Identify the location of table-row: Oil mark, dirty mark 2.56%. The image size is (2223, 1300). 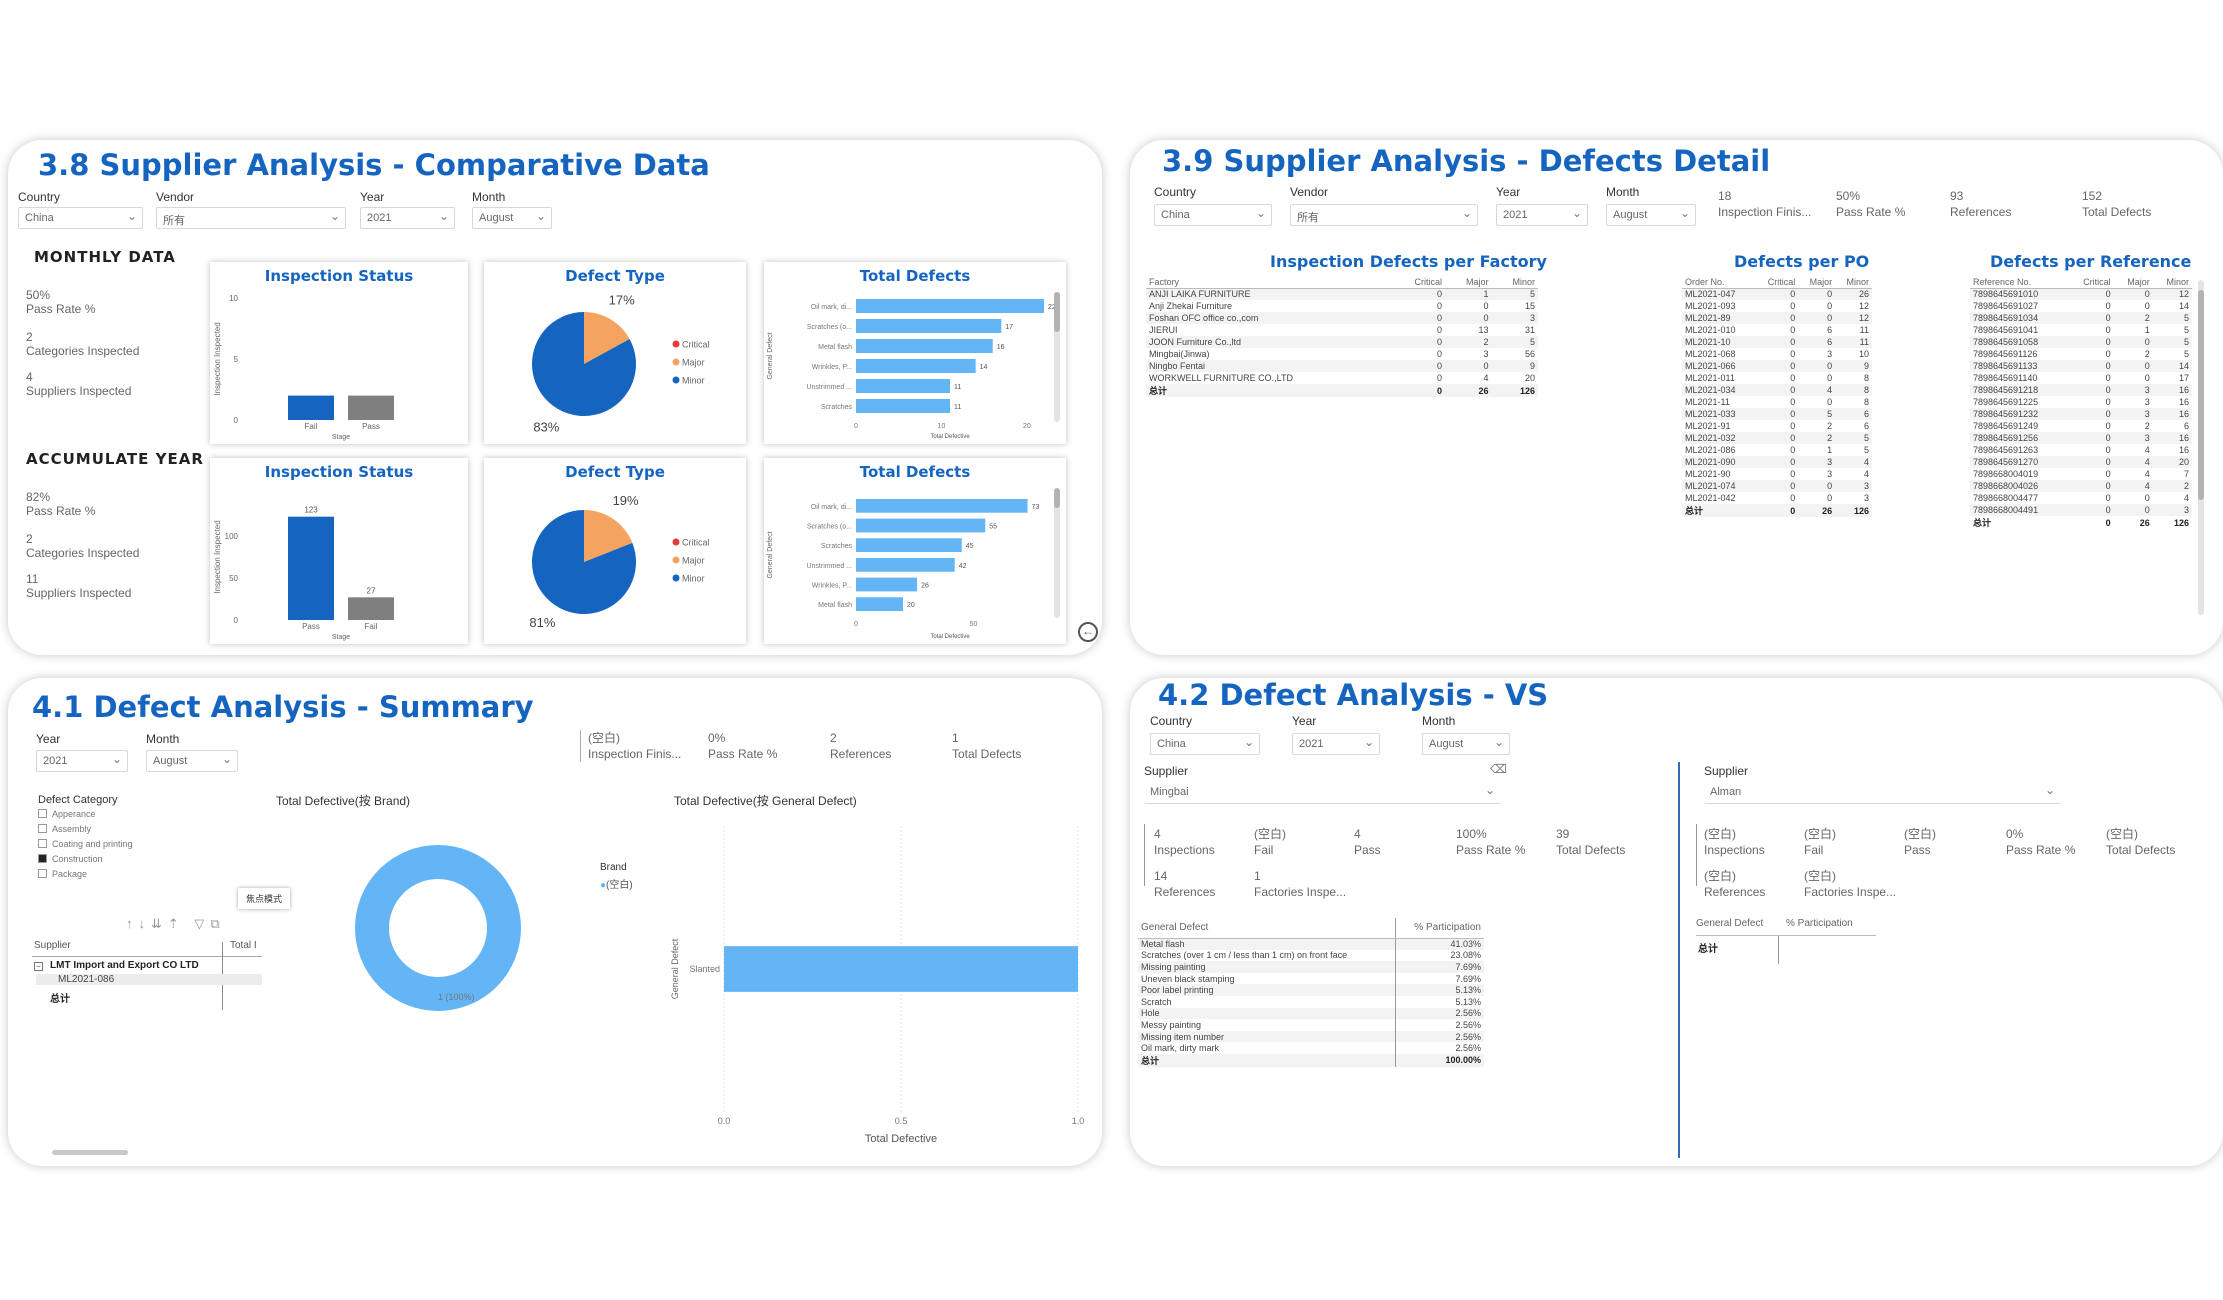
(1311, 1048).